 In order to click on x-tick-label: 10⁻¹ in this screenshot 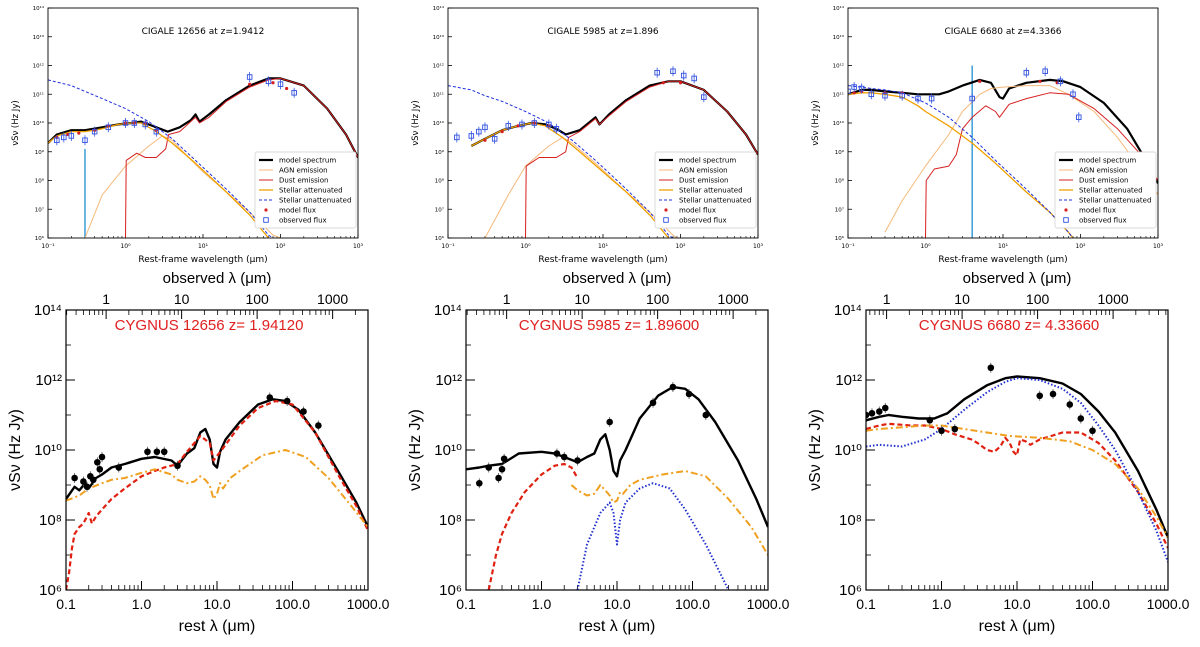, I will do `click(48, 246)`.